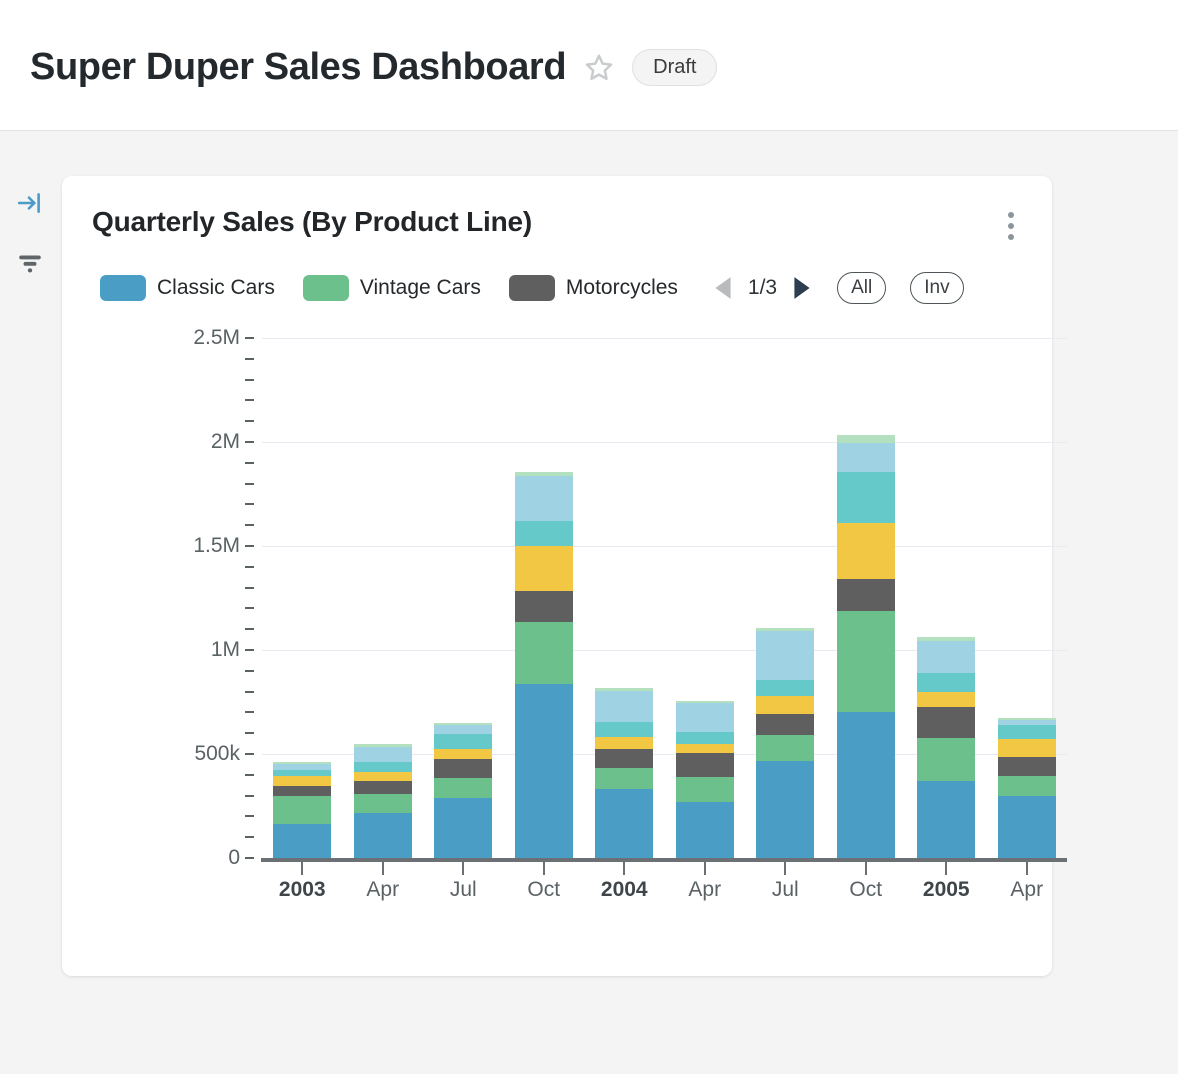 The image size is (1178, 1074). Describe the element at coordinates (862, 288) in the screenshot. I see `select-all-button: All` at that location.